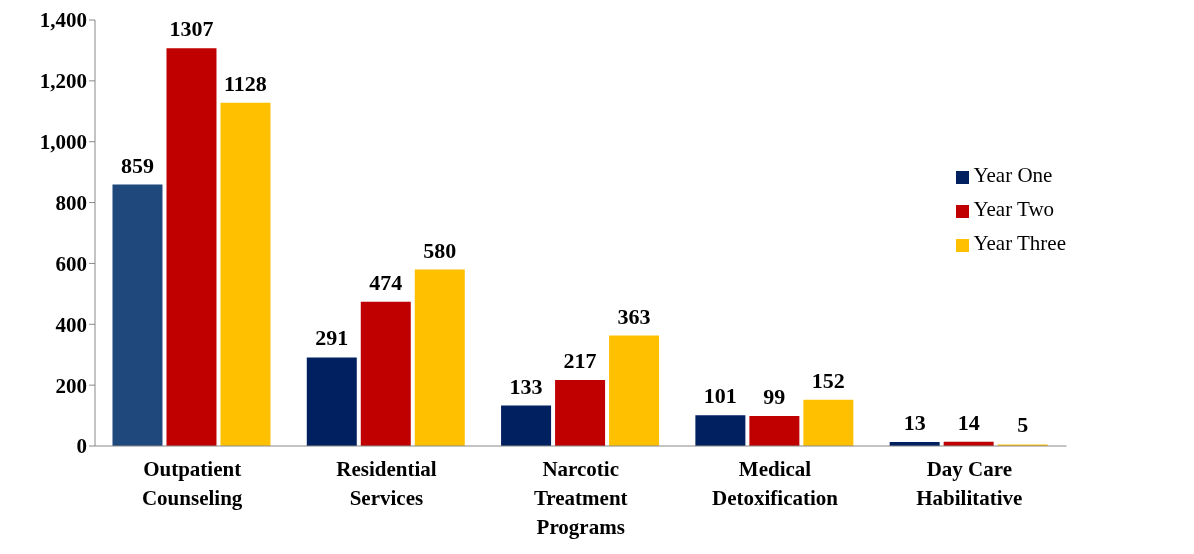 The height and width of the screenshot is (554, 1194). What do you see at coordinates (634, 316) in the screenshot?
I see `data-label: 363` at bounding box center [634, 316].